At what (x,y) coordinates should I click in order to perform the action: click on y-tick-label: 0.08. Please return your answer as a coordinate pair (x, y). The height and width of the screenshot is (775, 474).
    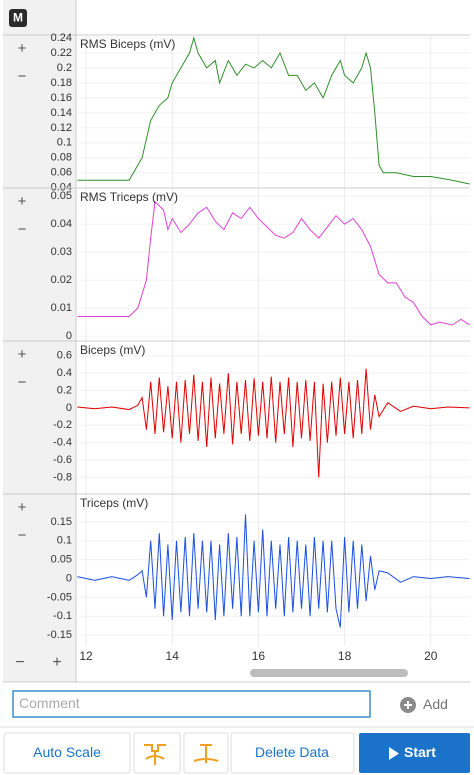
    Looking at the image, I should click on (61, 158).